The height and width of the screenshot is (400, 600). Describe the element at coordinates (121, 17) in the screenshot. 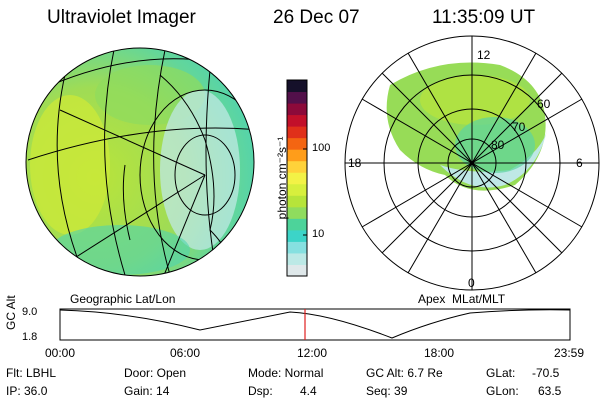

I see `instrument-title: Ultraviolet Imager` at that location.